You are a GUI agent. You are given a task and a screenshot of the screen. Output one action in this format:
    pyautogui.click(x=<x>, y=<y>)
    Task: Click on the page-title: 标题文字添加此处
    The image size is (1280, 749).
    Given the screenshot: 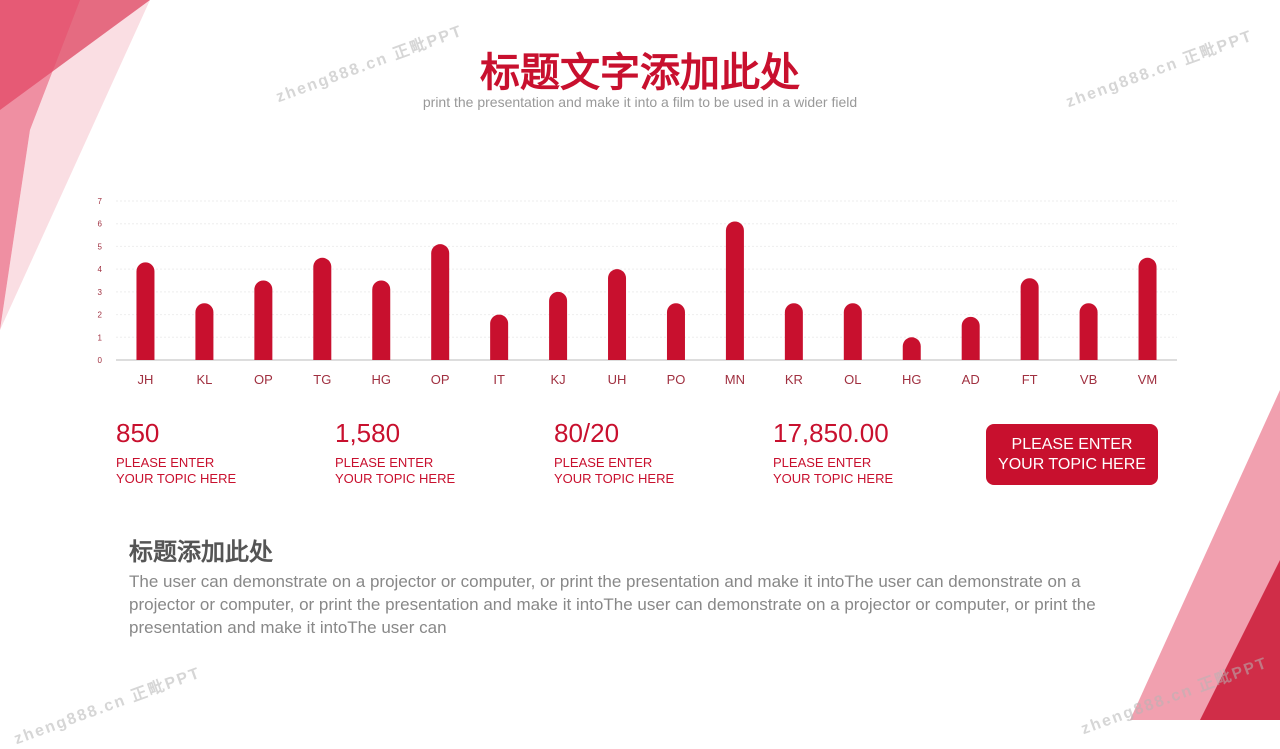 What is the action you would take?
    pyautogui.click(x=640, y=73)
    